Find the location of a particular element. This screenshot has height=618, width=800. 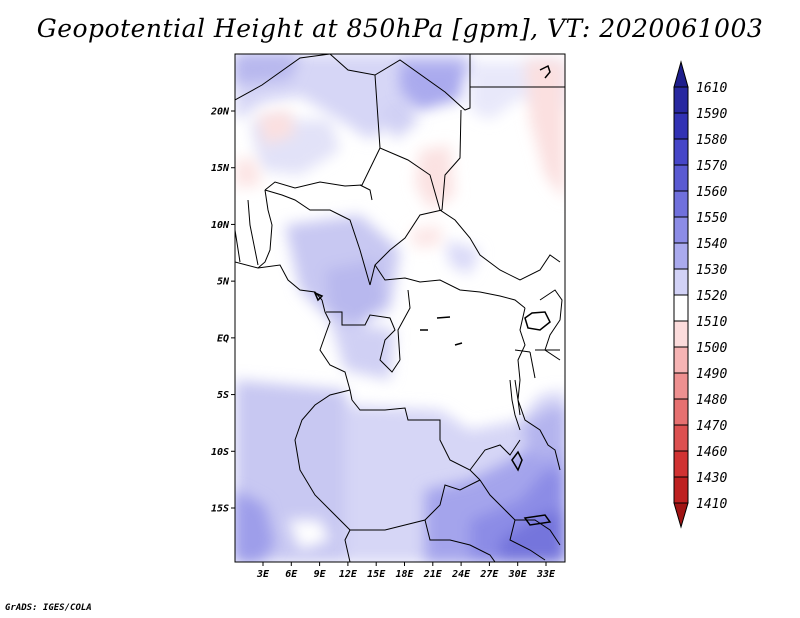

latitude-axis: 20N 15N 10N 5N EQ 5S 10S 15S is located at coordinates (222, 311).